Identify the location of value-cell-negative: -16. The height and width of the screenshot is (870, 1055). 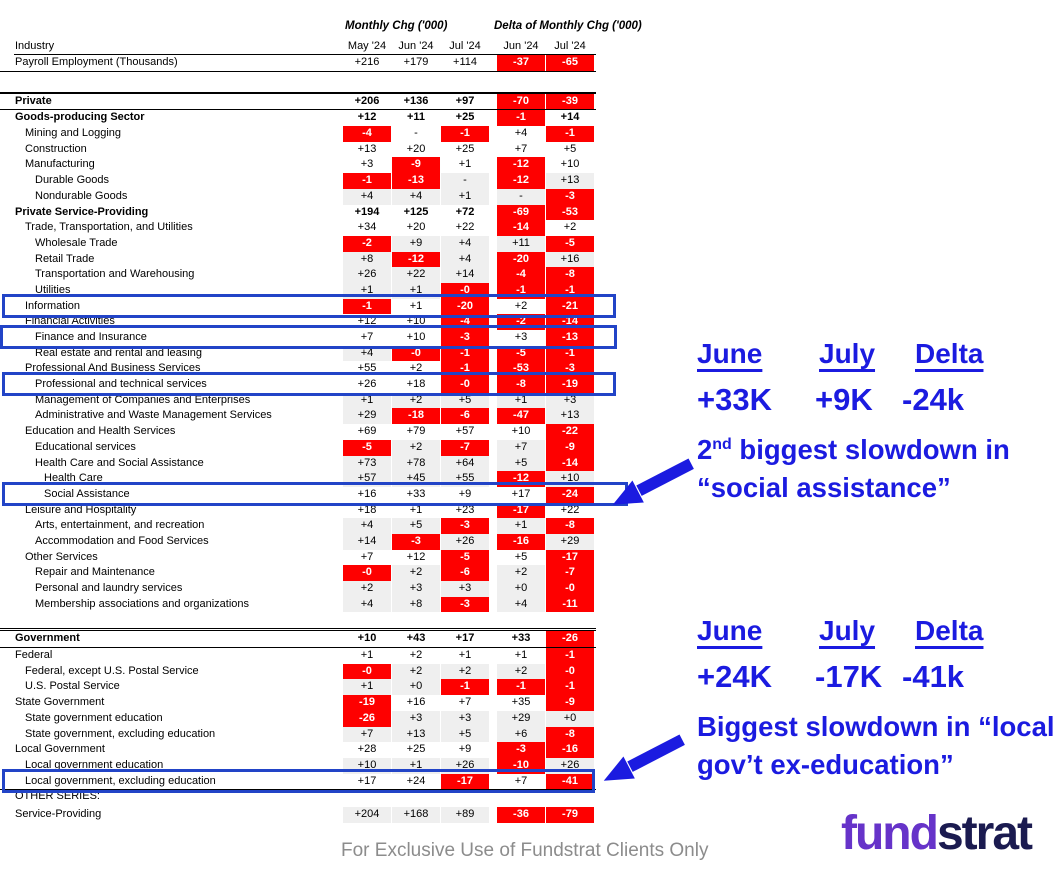
(521, 541).